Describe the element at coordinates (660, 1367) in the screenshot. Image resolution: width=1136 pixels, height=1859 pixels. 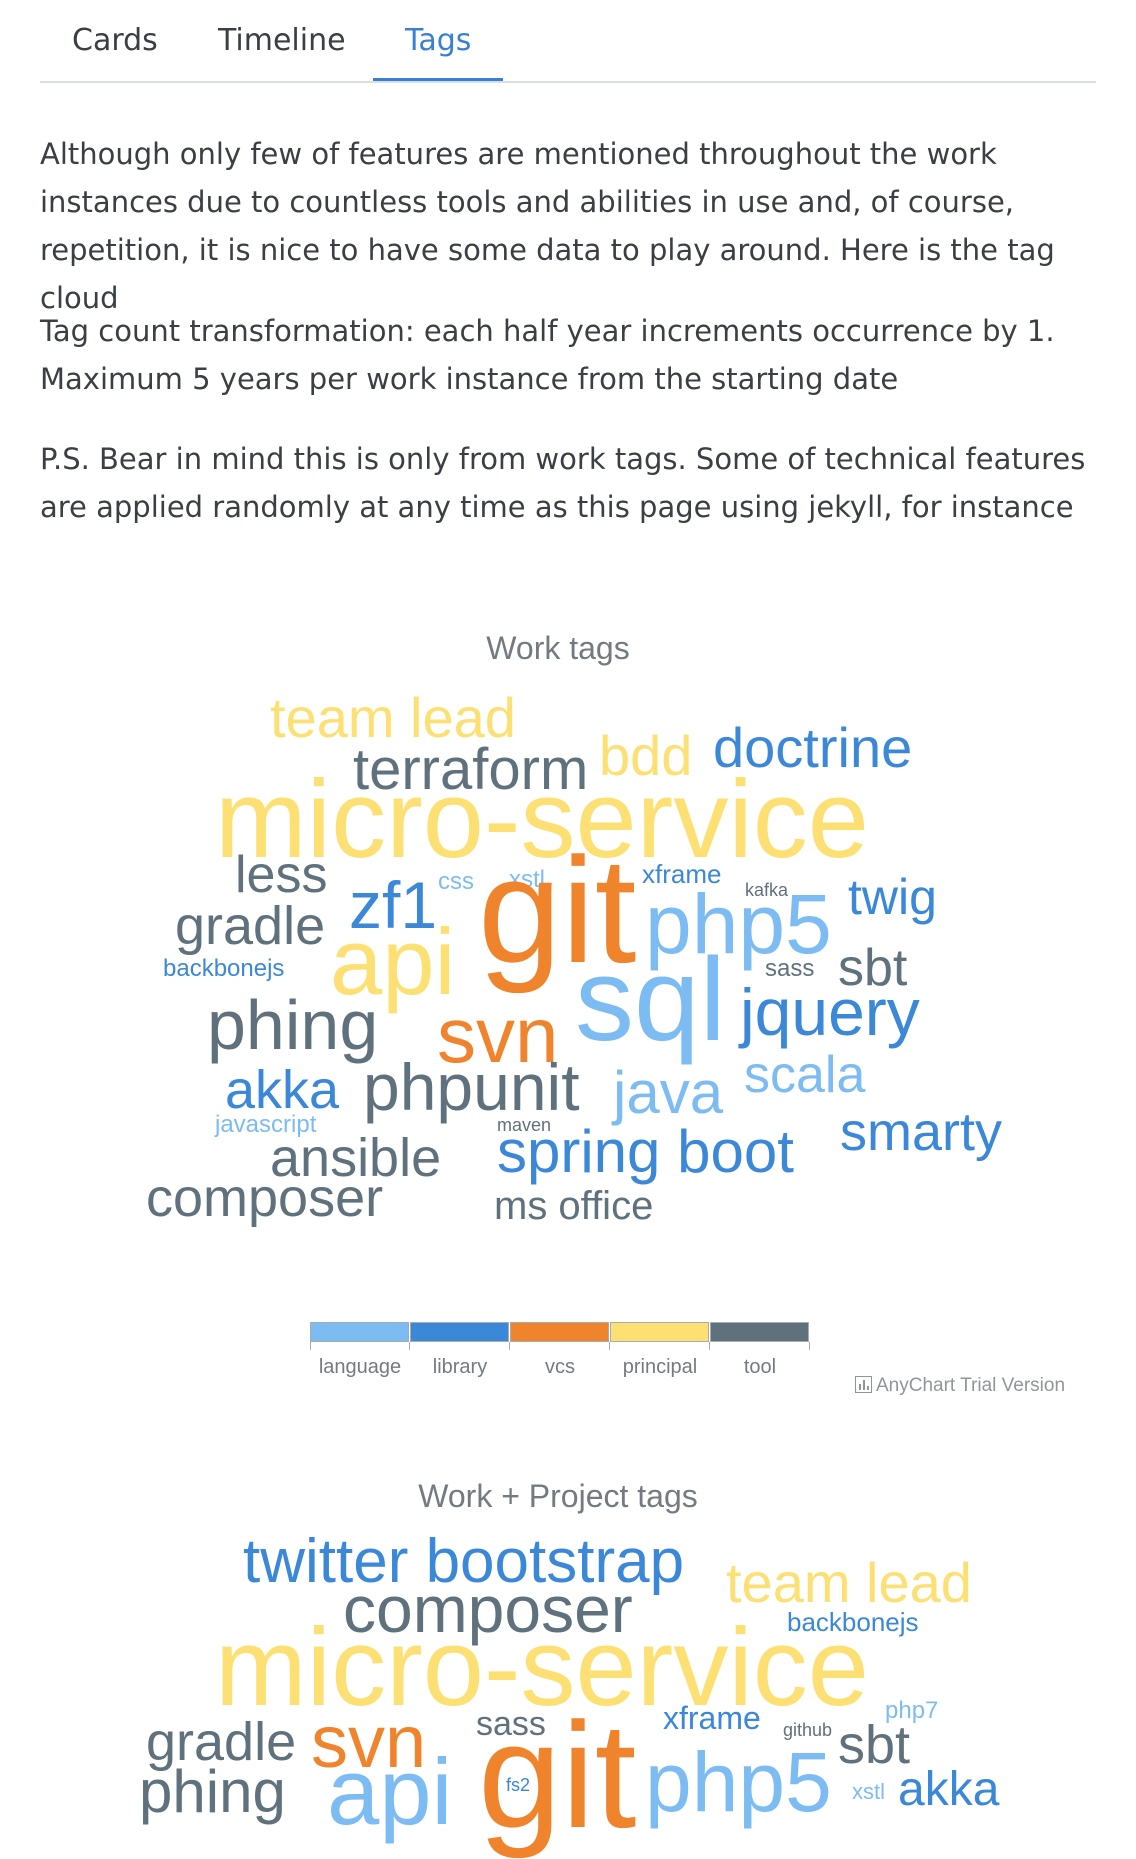
I see `legend-label-principal: principal` at that location.